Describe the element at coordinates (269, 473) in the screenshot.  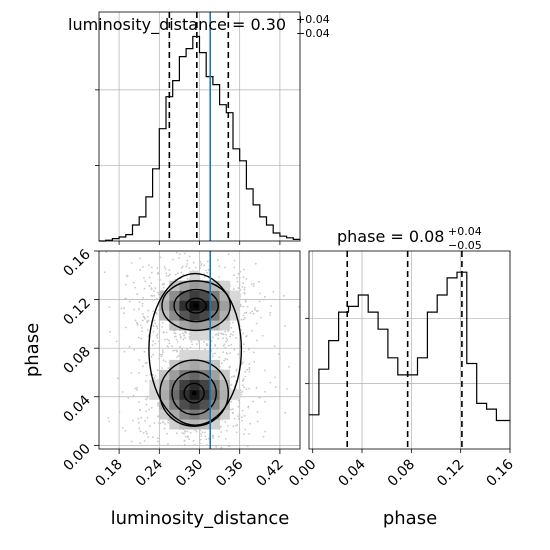
I see `x-tick-label: 0.42` at that location.